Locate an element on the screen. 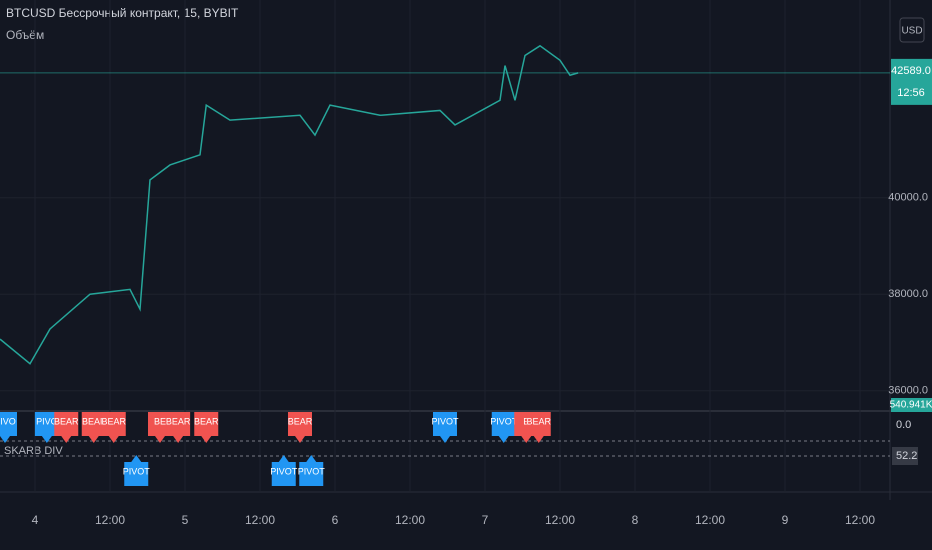  x-tick-label: 6 is located at coordinates (335, 520).